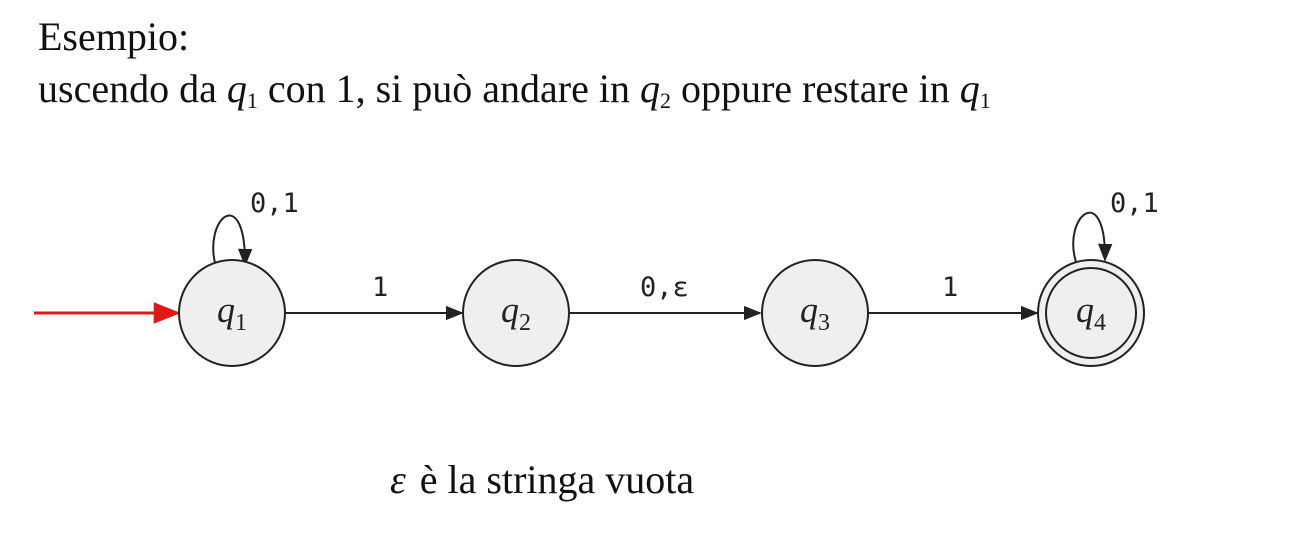 This screenshot has height=536, width=1303. I want to click on label-q2-q3: 0,ε, so click(664, 287).